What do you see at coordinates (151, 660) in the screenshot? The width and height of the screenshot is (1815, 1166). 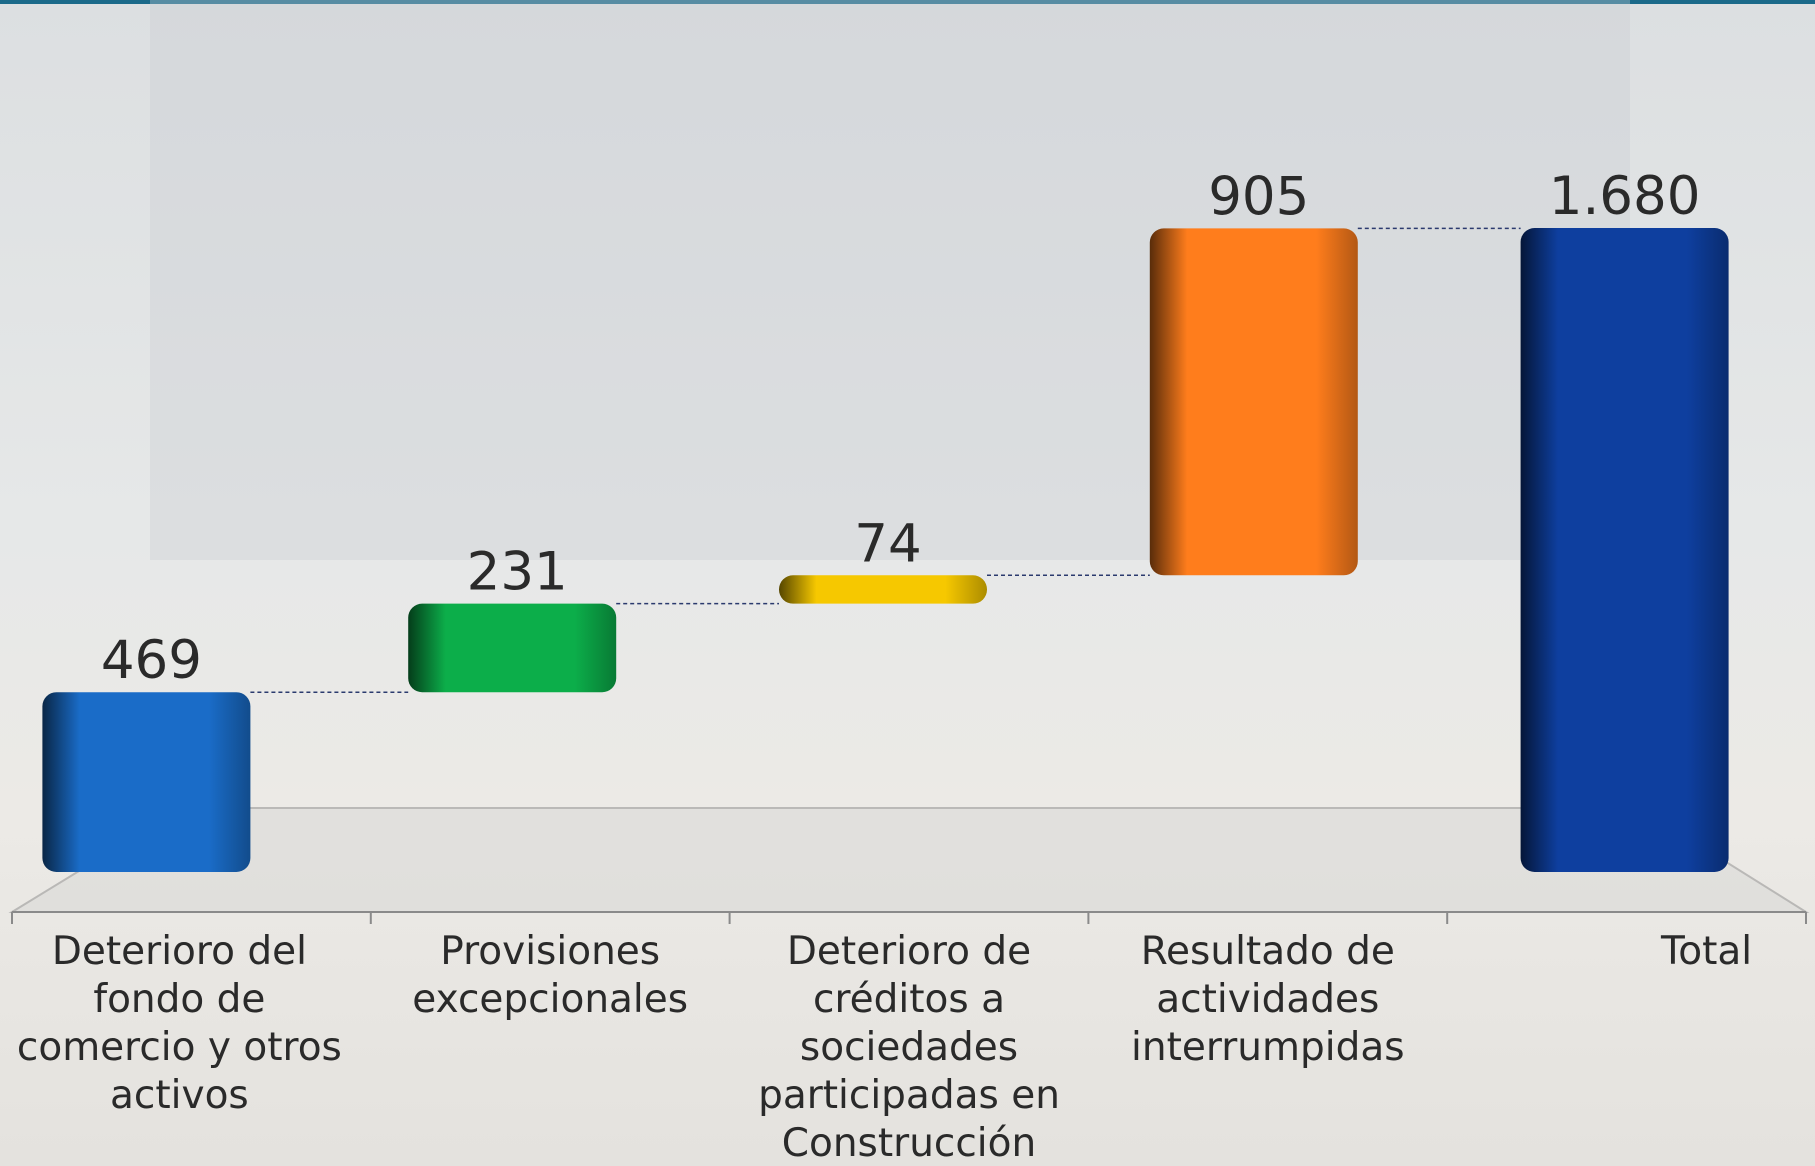 I see `value-label: 469` at bounding box center [151, 660].